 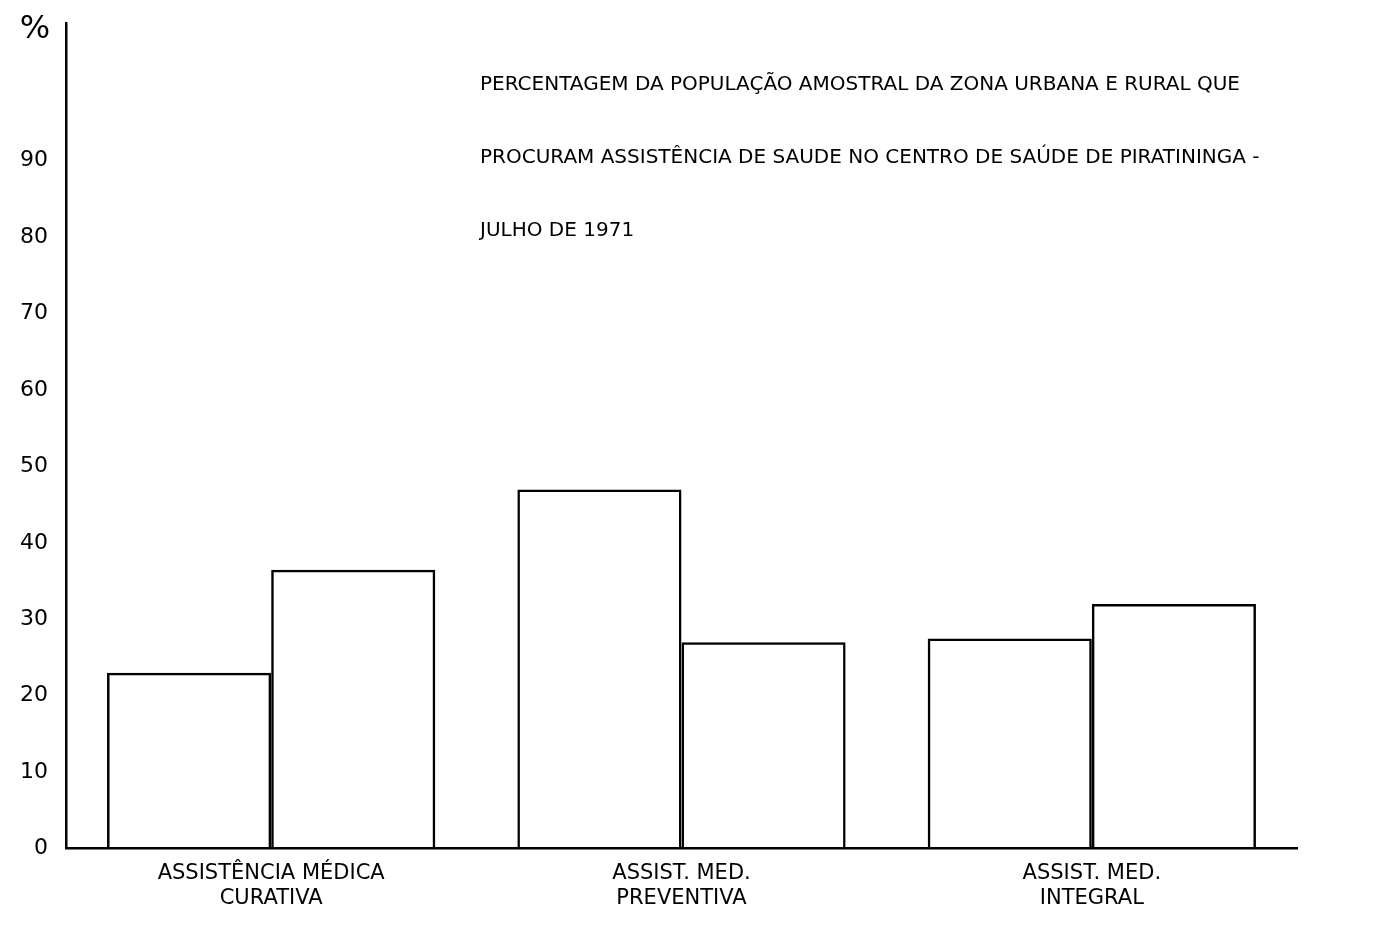 I want to click on chart-title: PERCENTAGEM DA POPULAÇÃO AMOSTRAL DA ZONA URBANA E RURAL QUE PROCURAM ASSISTÊNCIA DE SAUDE NO CENTRO DE SAÚDE DE PIRATININGA - JULHO DE 1971, so click(x=870, y=156).